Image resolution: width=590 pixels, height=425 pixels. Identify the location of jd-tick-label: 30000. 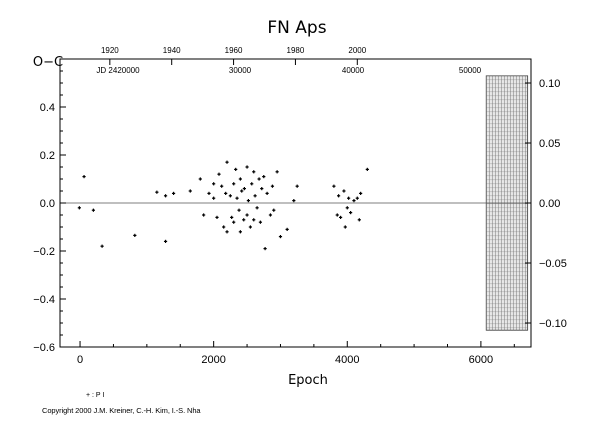
(240, 70).